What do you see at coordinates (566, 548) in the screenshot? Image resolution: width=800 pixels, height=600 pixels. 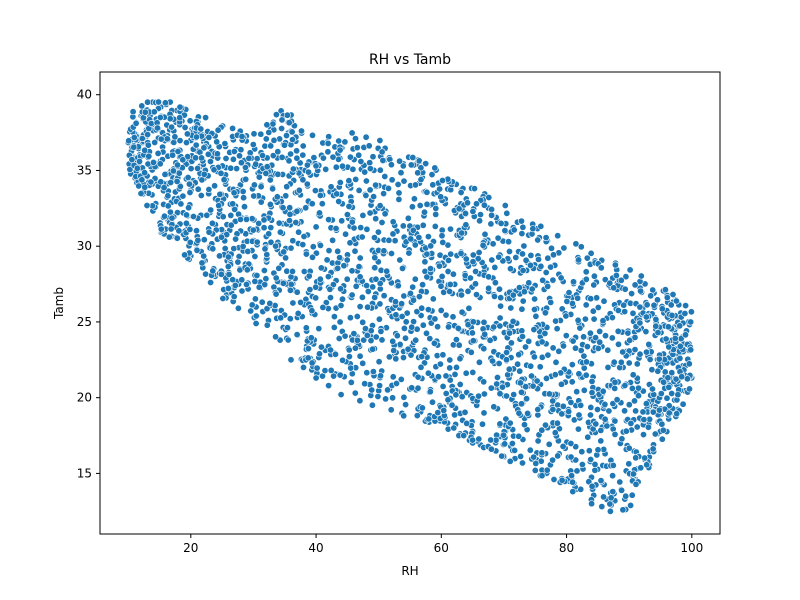 I see `x-tick-label: 80` at bounding box center [566, 548].